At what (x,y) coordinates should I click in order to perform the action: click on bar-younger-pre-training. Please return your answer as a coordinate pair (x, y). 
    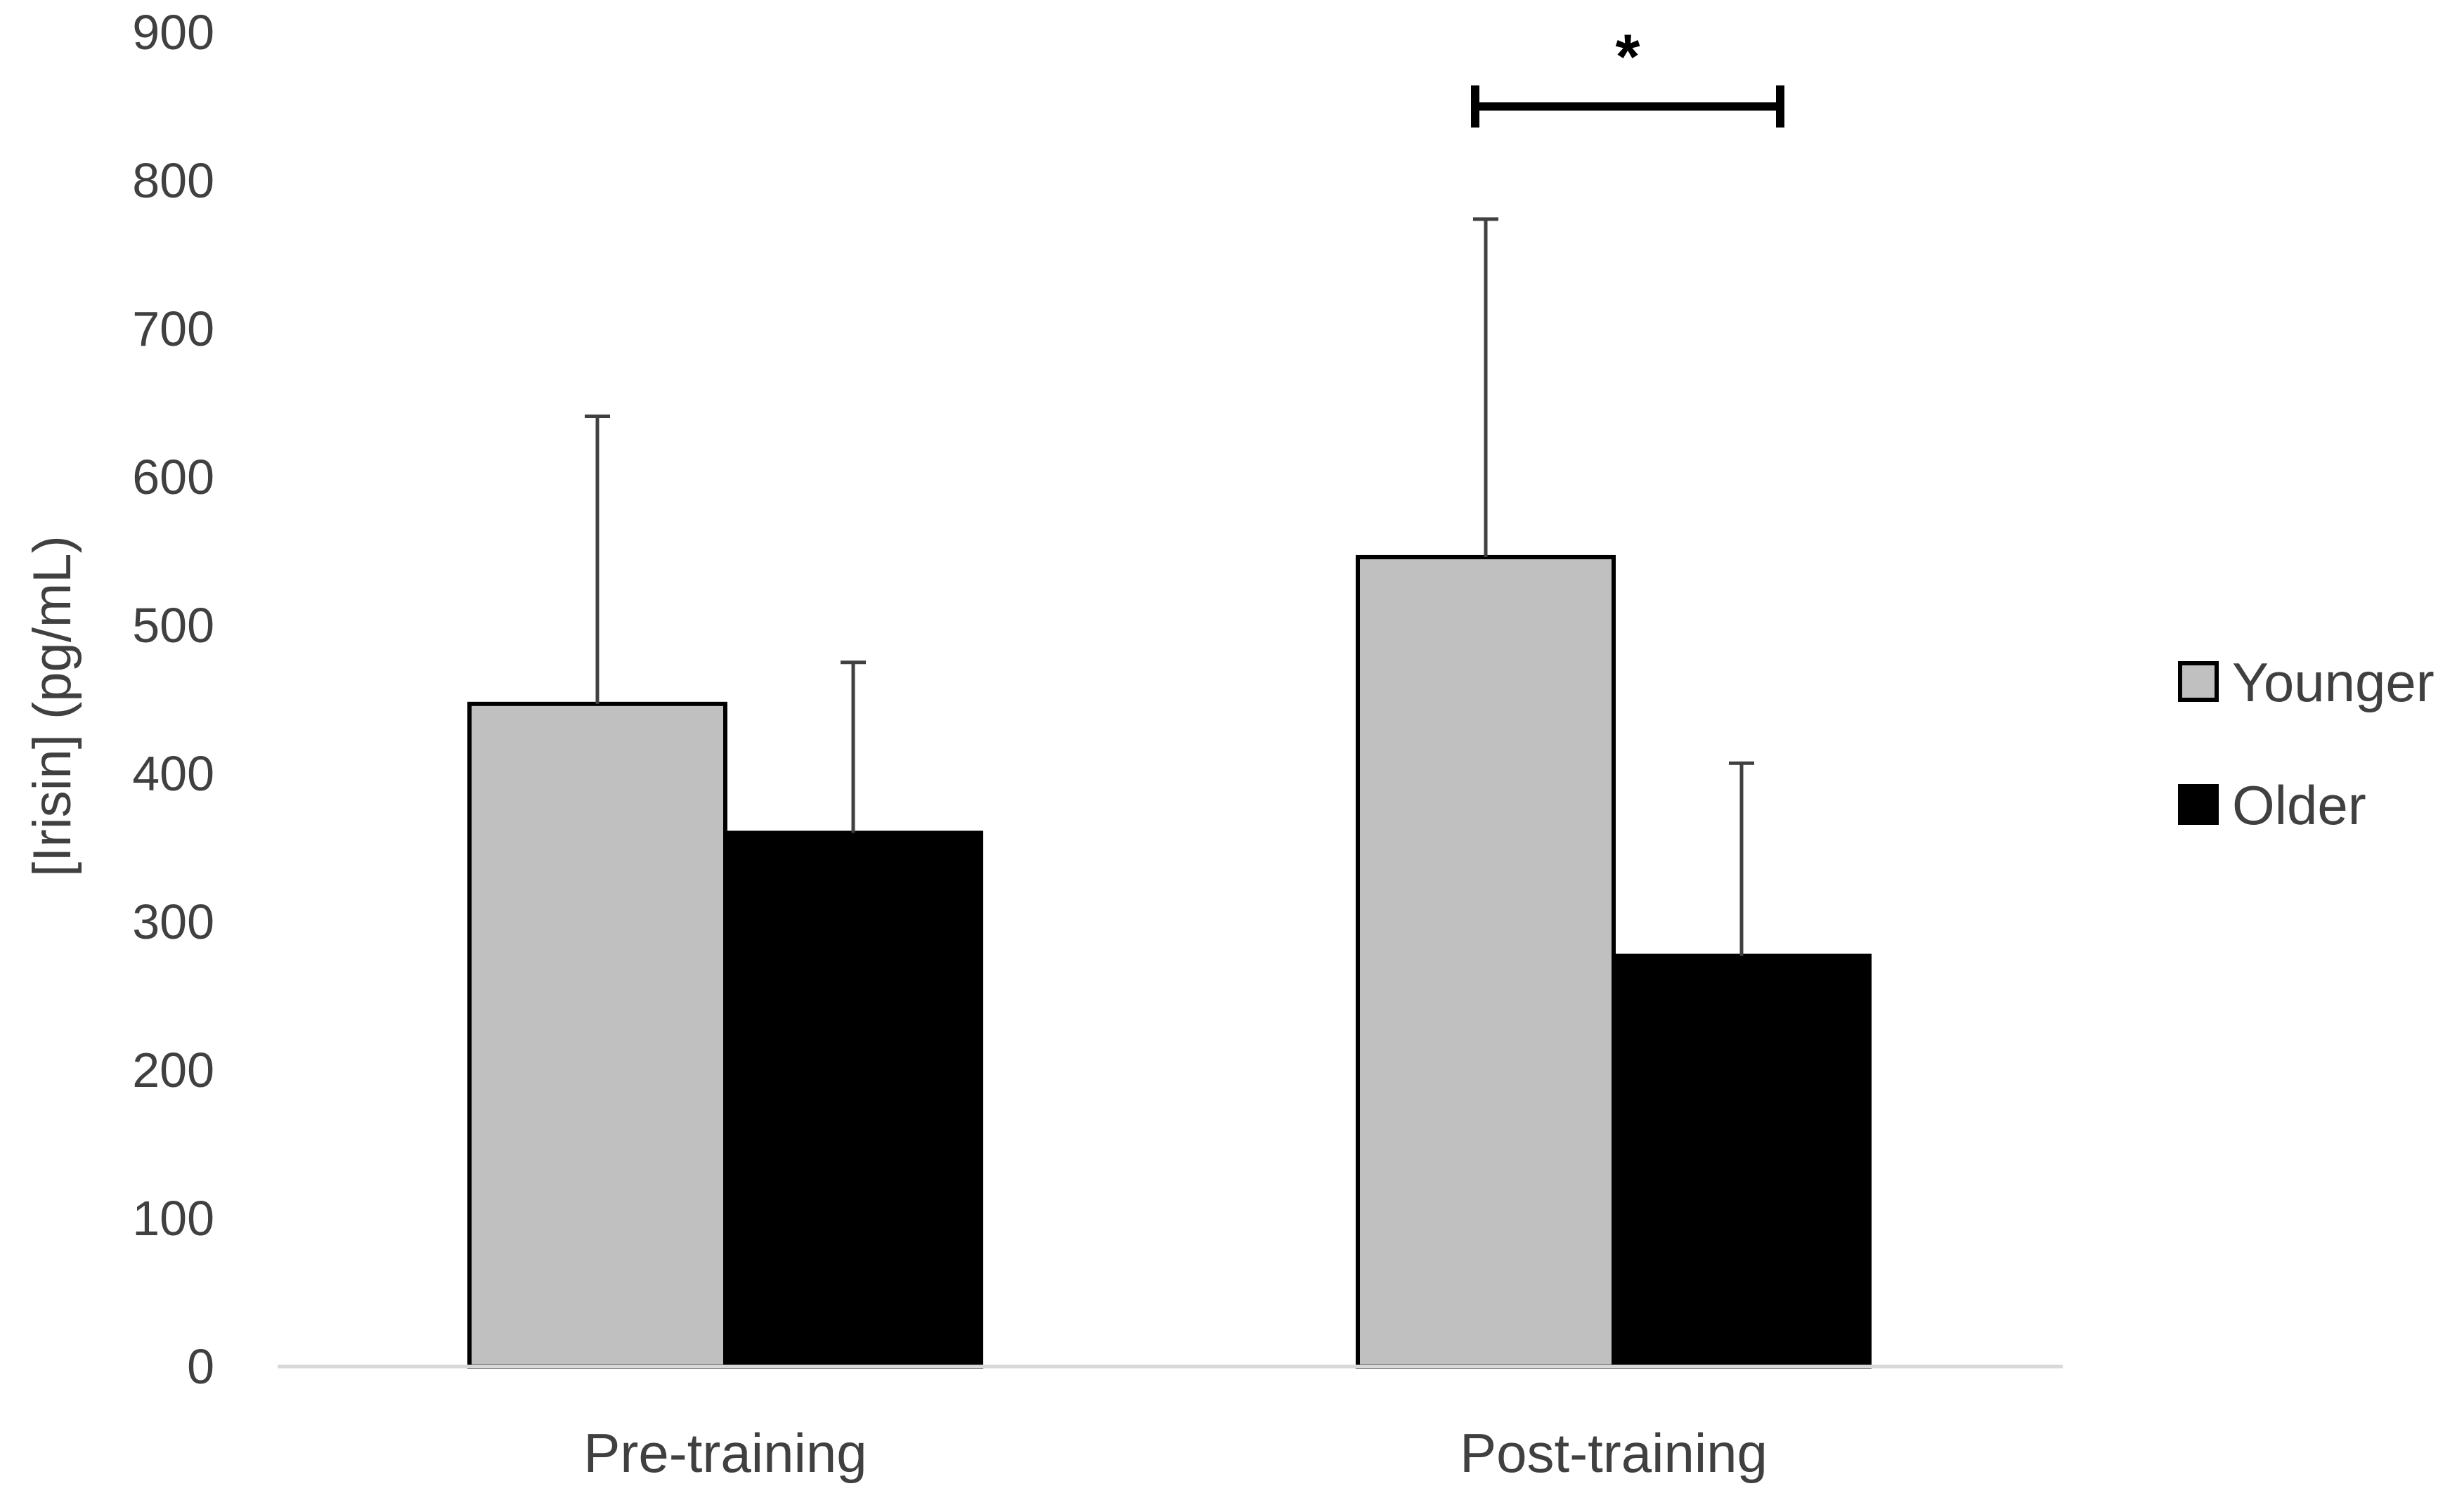
    Looking at the image, I should click on (597, 1035).